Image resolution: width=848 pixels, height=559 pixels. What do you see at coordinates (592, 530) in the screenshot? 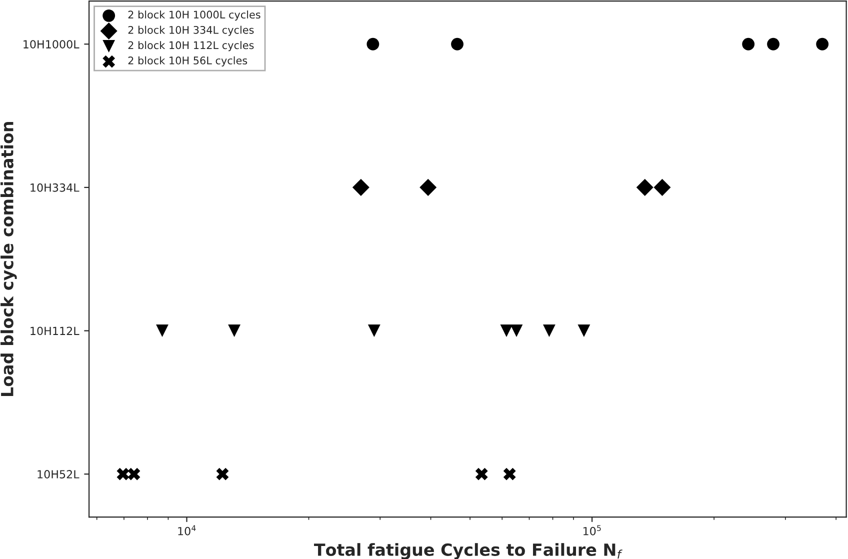
I see `x-tick-label: 10$^{5}$` at bounding box center [592, 530].